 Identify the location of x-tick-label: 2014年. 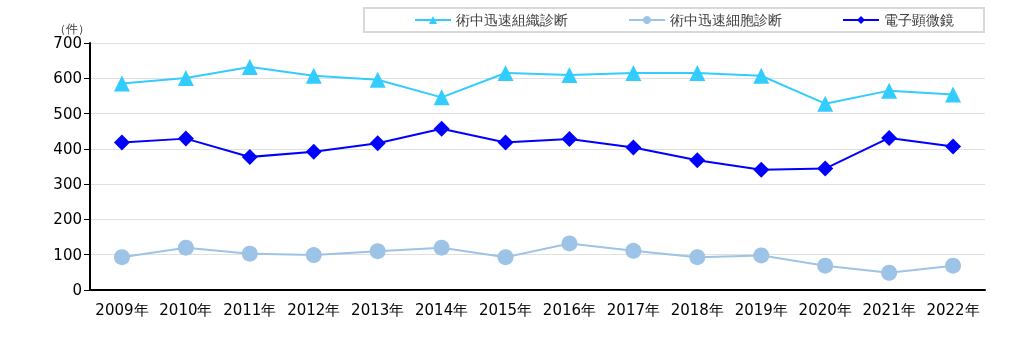
(442, 309).